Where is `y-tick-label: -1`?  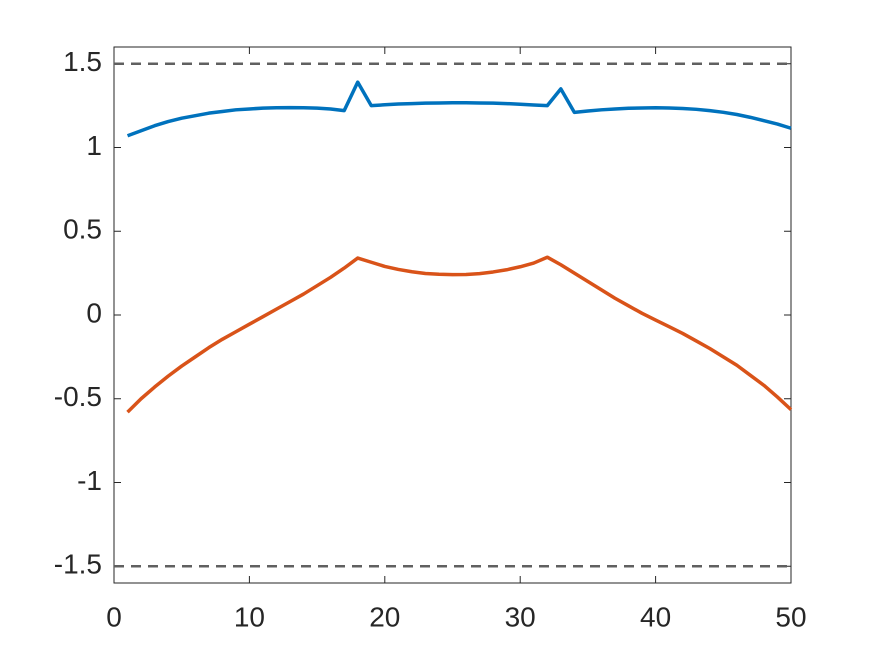
y-tick-label: -1 is located at coordinates (89, 480).